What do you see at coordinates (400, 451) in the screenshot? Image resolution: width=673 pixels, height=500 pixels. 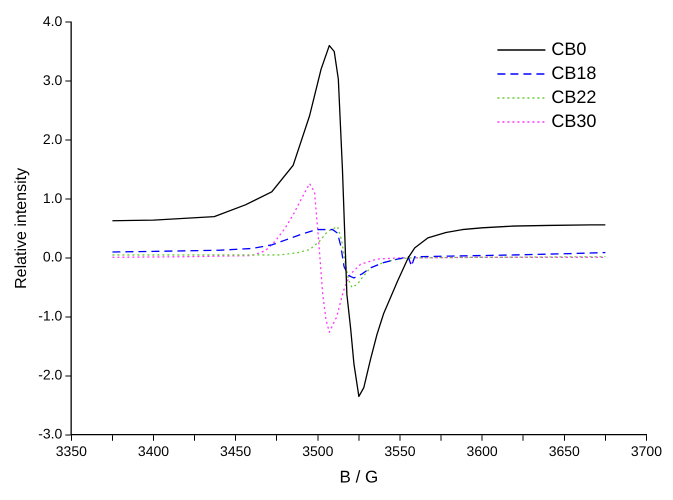 I see `x-tick-label: 3550` at bounding box center [400, 451].